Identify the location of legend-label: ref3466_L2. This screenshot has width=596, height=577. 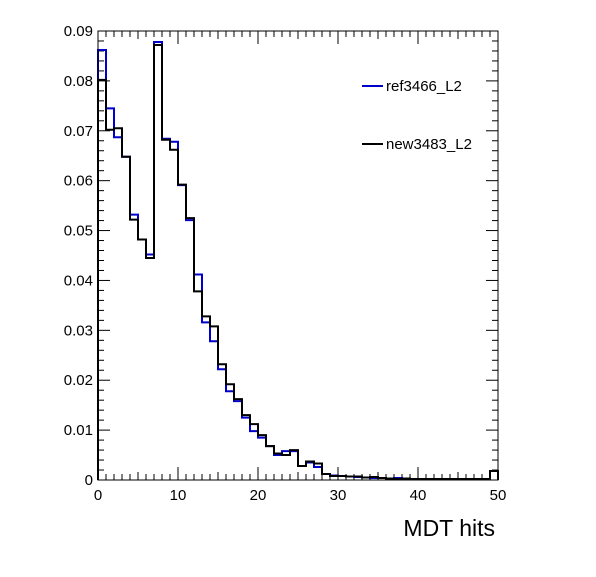
(424, 86).